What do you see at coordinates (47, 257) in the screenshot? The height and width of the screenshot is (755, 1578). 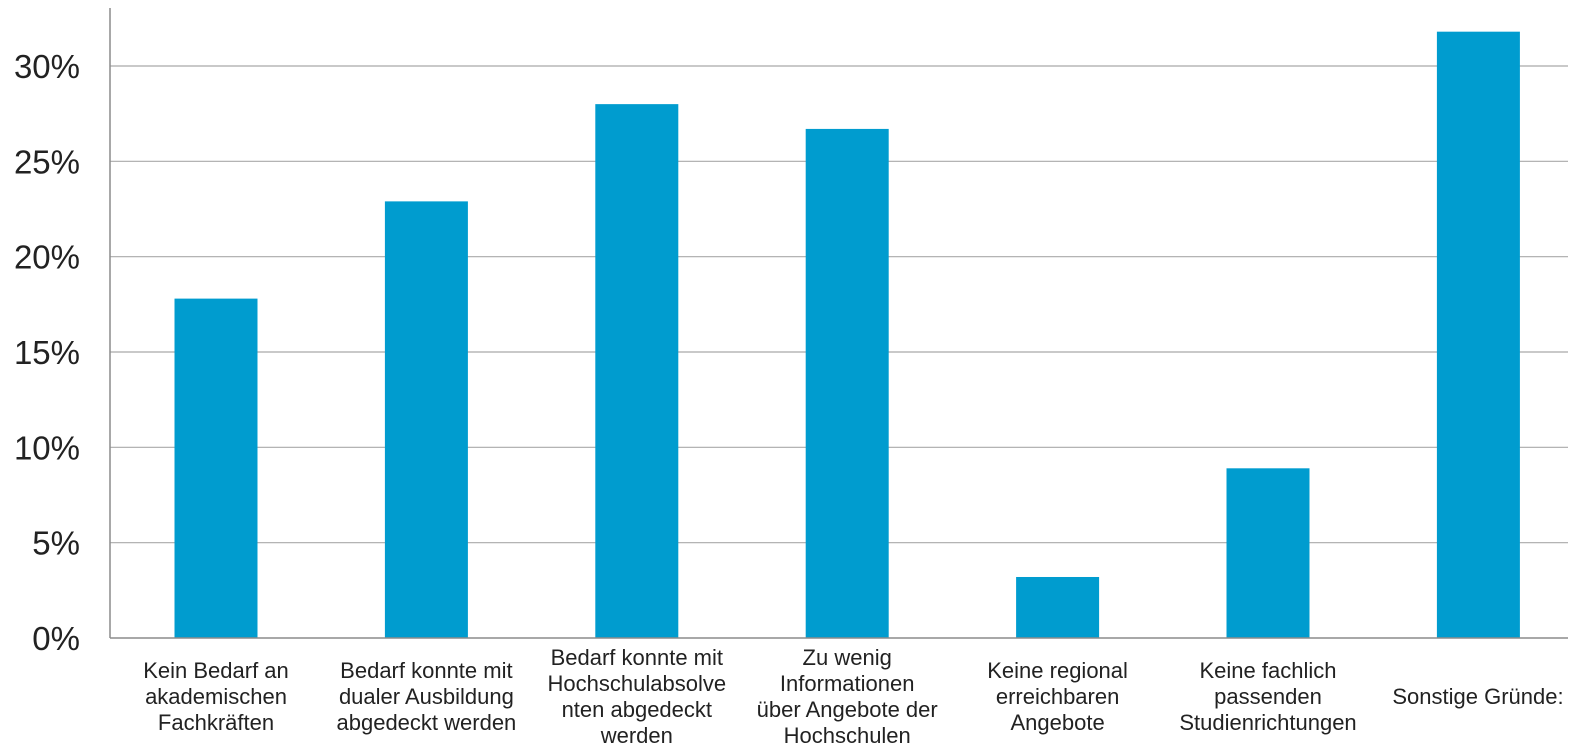 I see `y-tick-label: 20%` at bounding box center [47, 257].